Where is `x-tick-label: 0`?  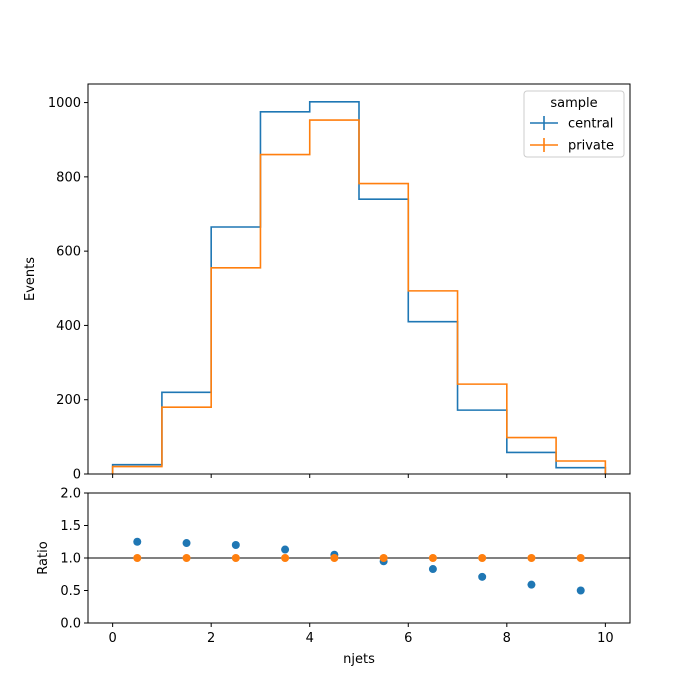 x-tick-label: 0 is located at coordinates (112, 638).